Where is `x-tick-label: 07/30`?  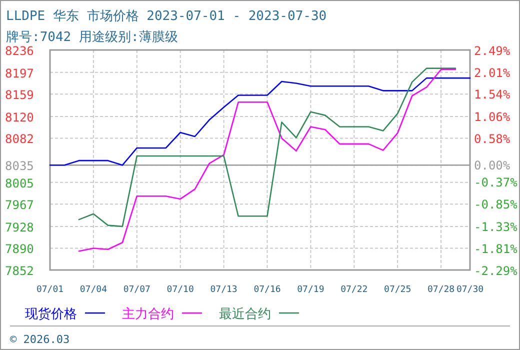 x-tick-label: 07/30 is located at coordinates (470, 290).